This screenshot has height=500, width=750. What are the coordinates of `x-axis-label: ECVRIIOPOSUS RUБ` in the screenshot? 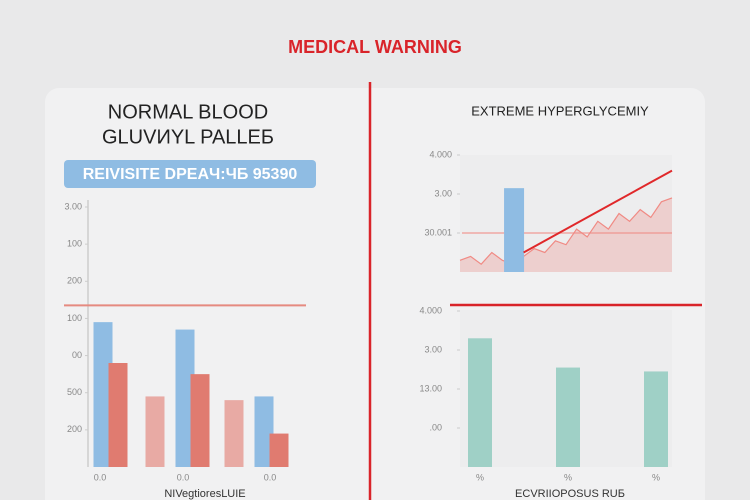 It's located at (570, 494).